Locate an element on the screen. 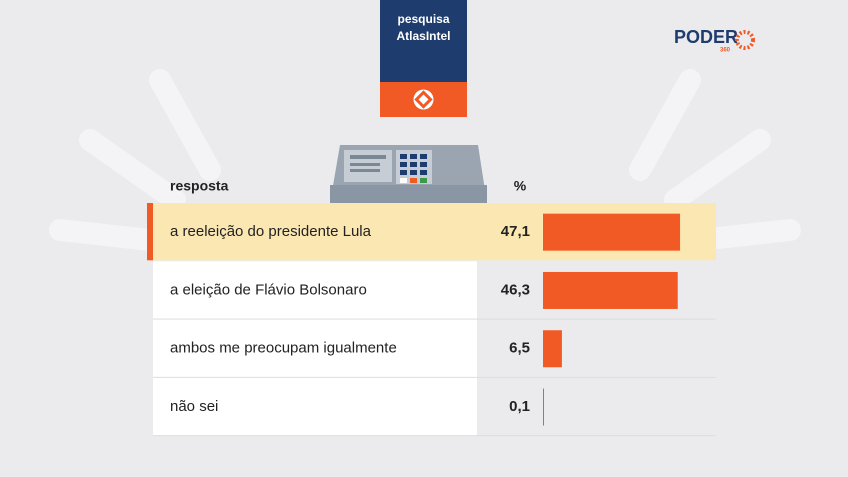  value-header: % is located at coordinates (520, 186).